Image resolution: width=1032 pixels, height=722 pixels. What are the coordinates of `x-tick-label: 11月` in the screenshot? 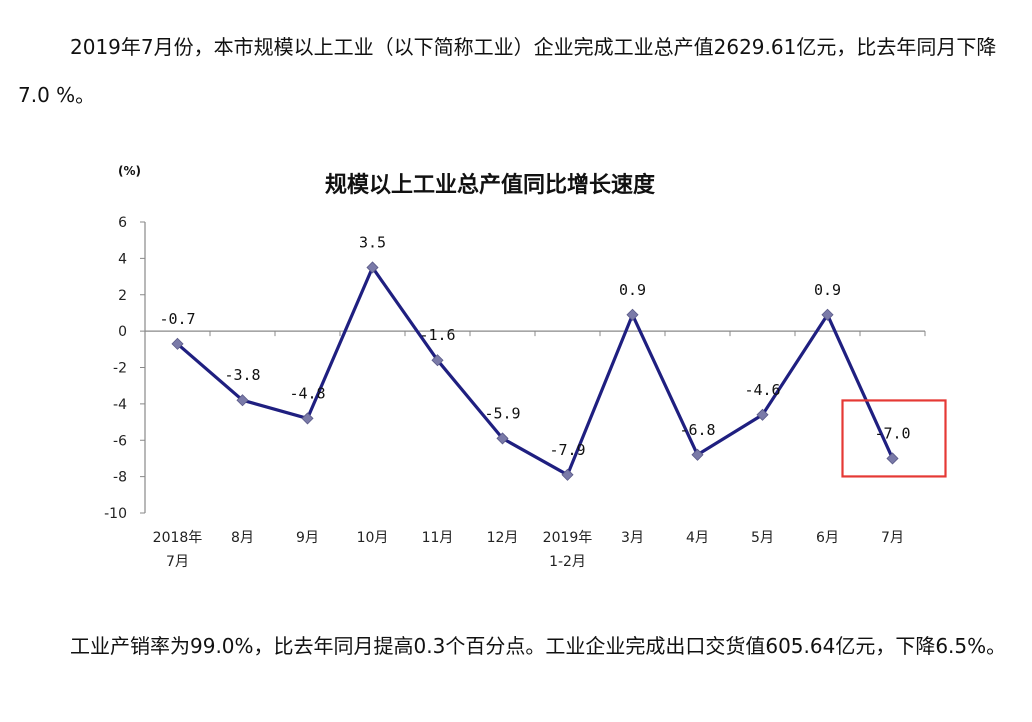 It's located at (438, 538).